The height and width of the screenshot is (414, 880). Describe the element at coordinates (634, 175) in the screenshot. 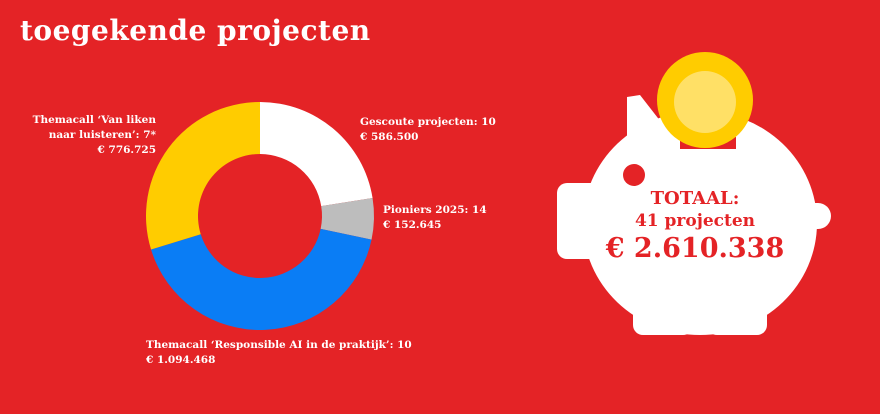

I see `pig-eye` at that location.